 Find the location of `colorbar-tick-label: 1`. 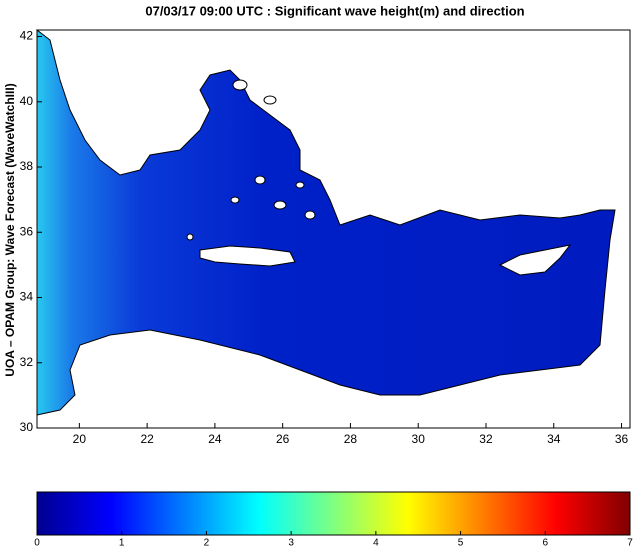

colorbar-tick-label: 1 is located at coordinates (122, 543).